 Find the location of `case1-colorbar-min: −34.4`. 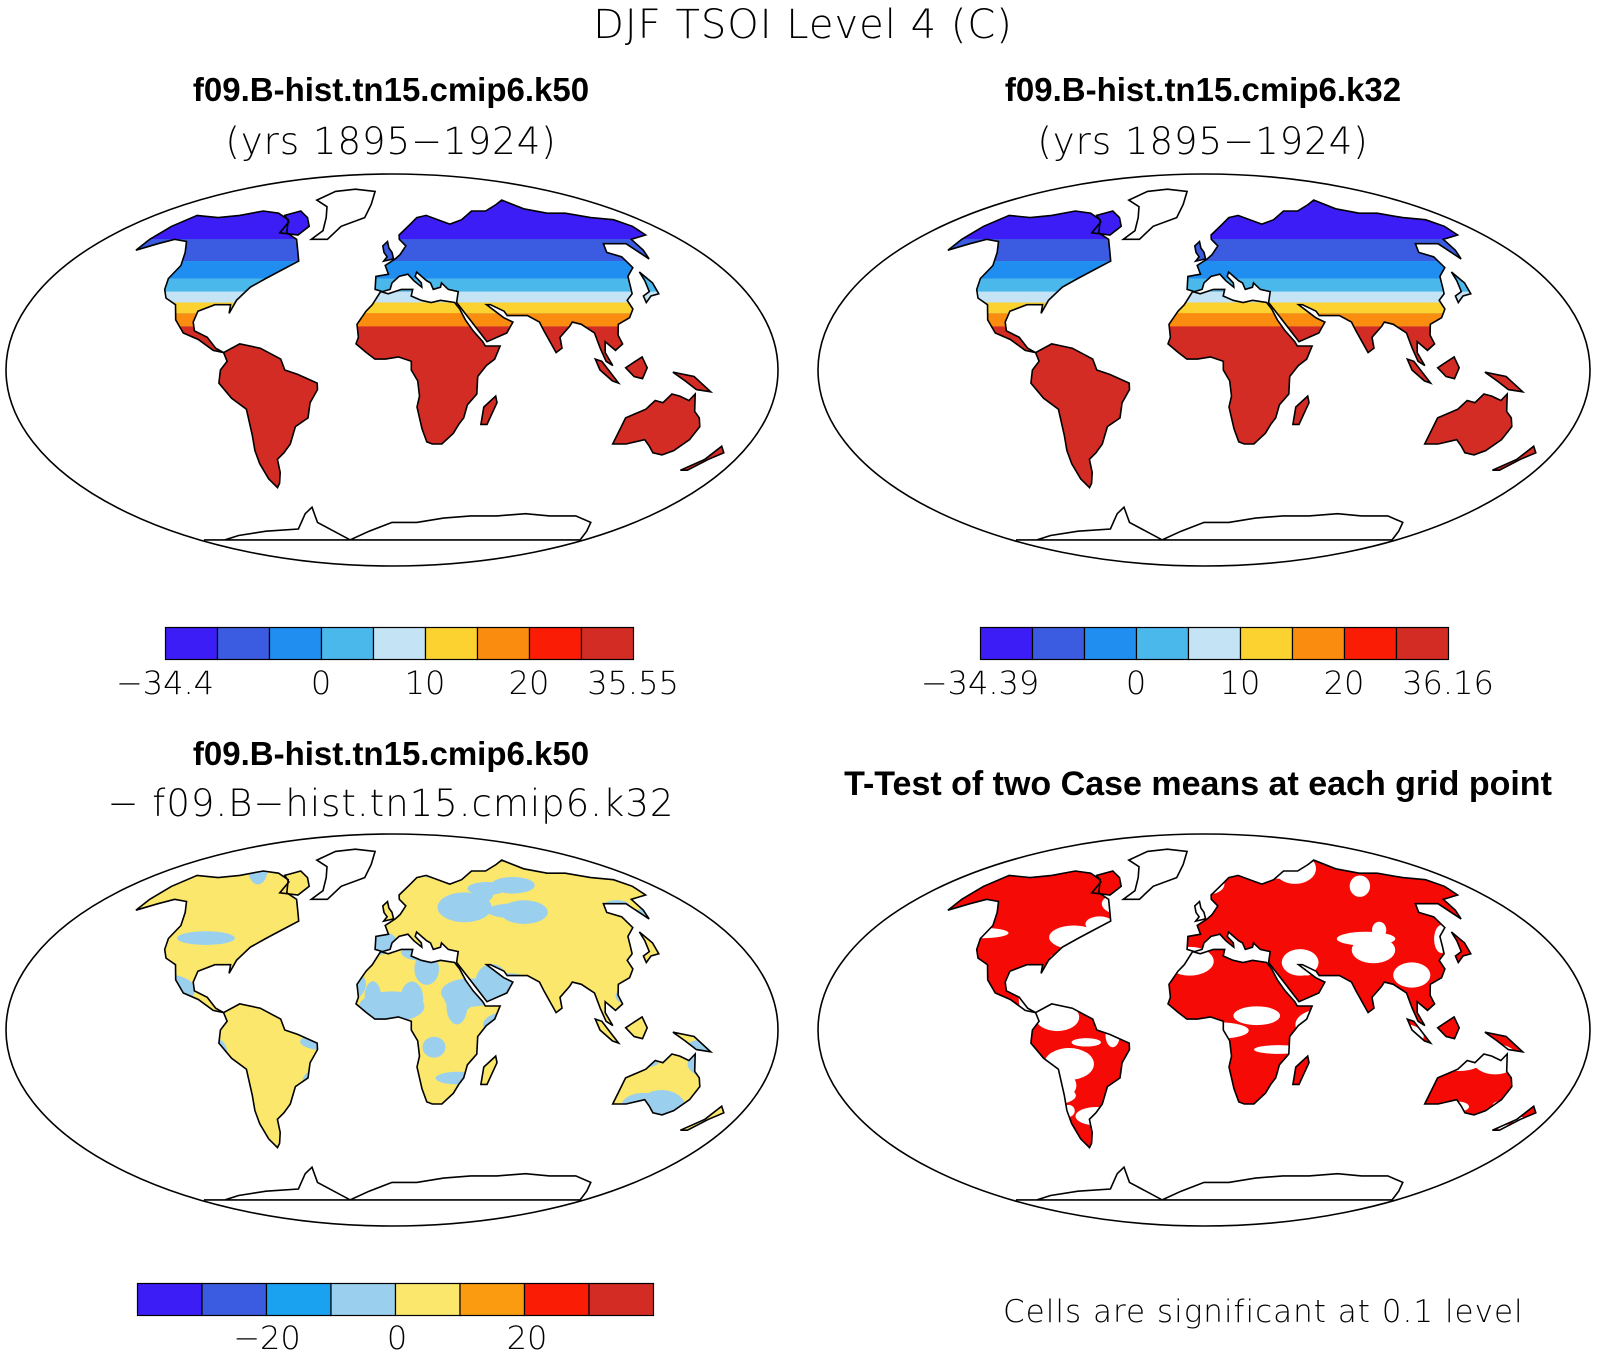

case1-colorbar-min: −34.4 is located at coordinates (165, 683).